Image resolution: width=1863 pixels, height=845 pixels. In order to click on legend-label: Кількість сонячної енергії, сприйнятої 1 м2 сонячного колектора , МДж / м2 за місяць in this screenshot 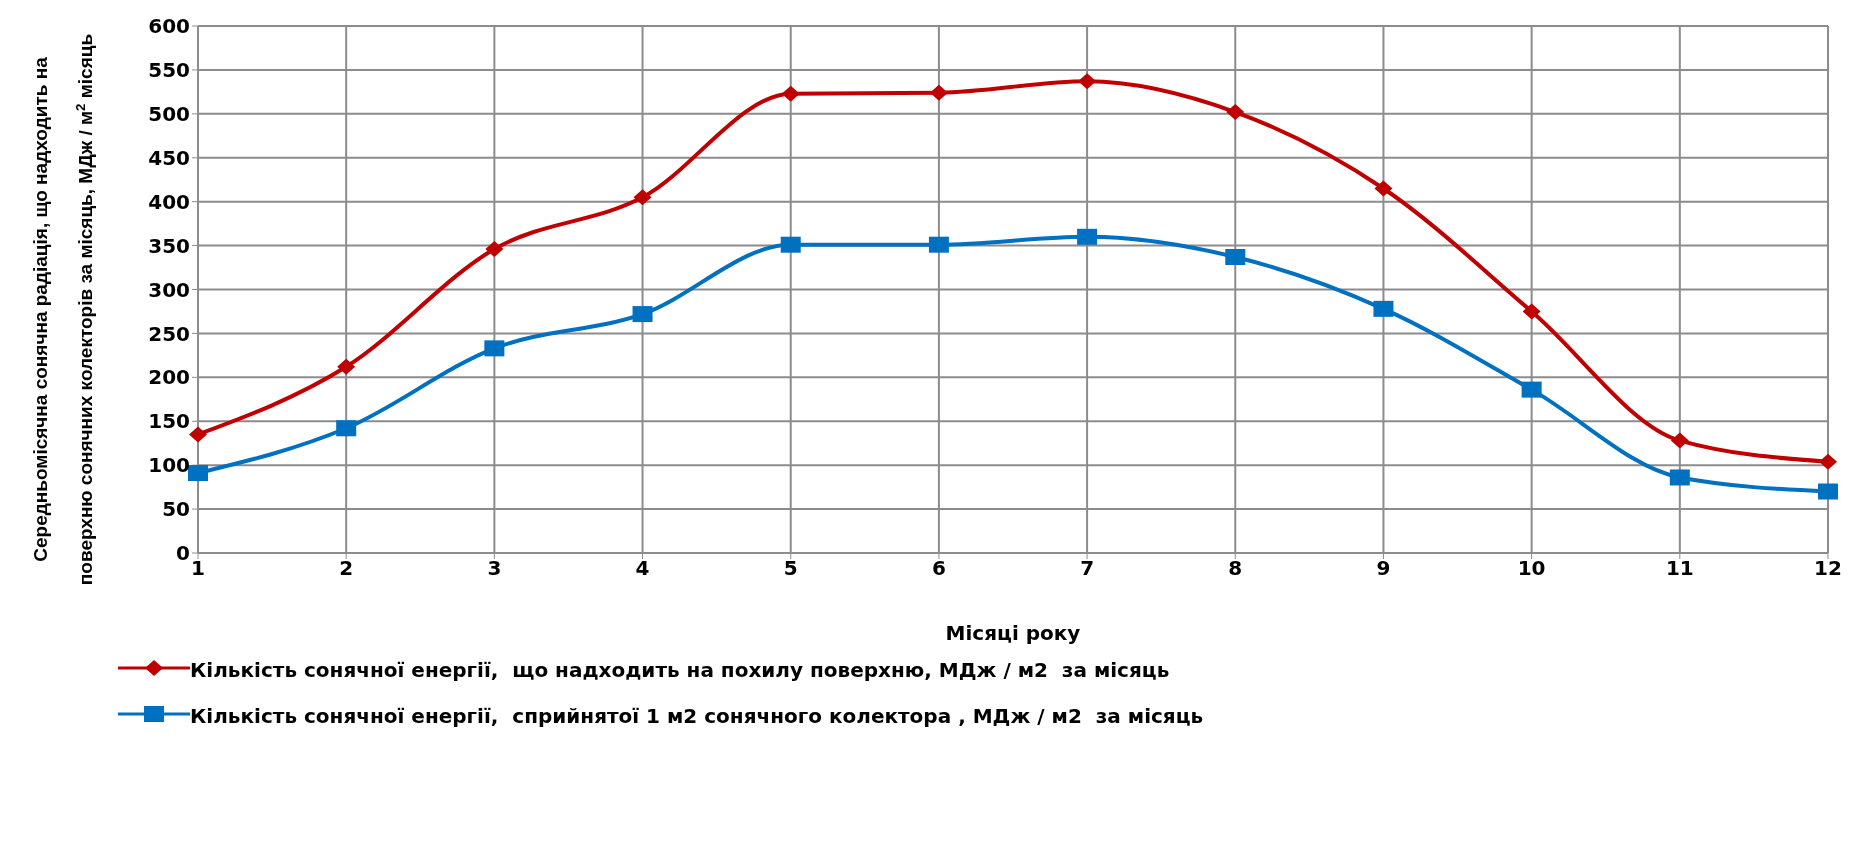, I will do `click(697, 716)`.